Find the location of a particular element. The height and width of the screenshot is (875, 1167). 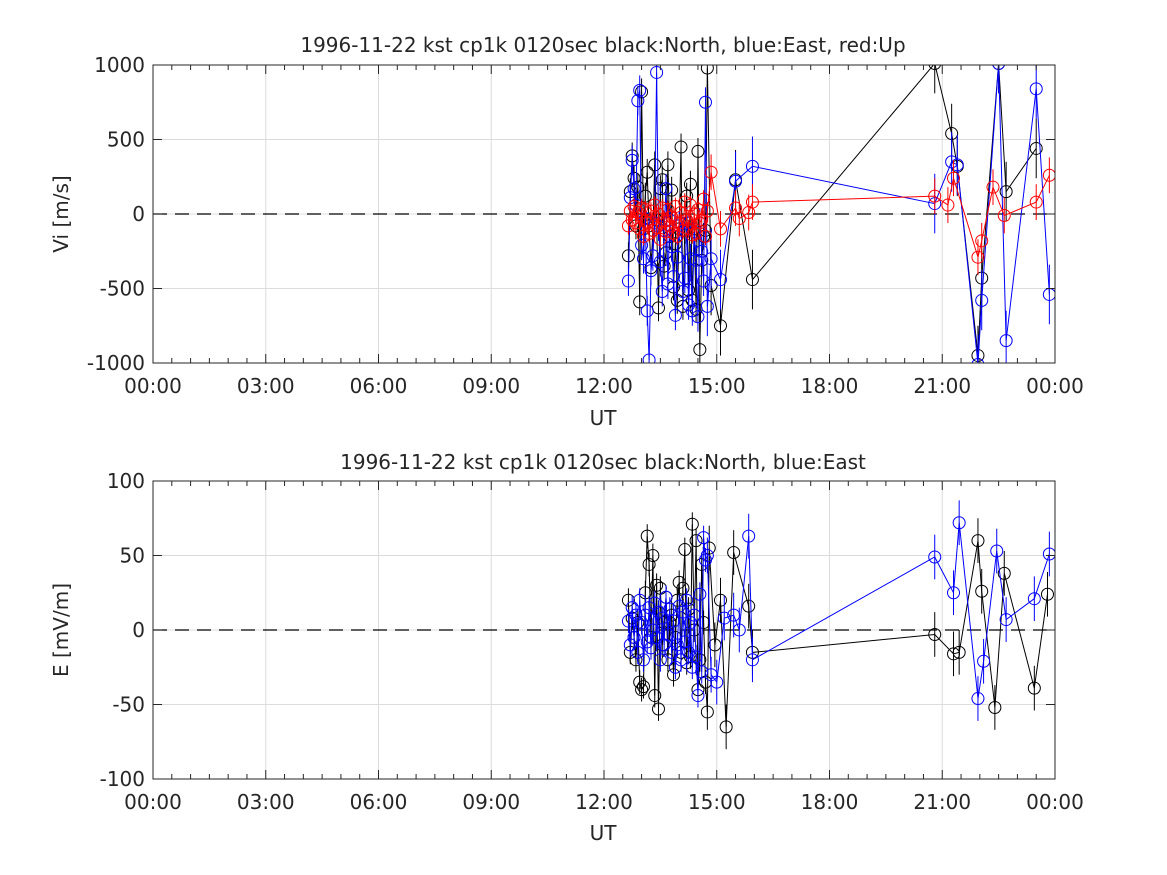

velocity-y-tick-label: -1000 is located at coordinates (116, 363).